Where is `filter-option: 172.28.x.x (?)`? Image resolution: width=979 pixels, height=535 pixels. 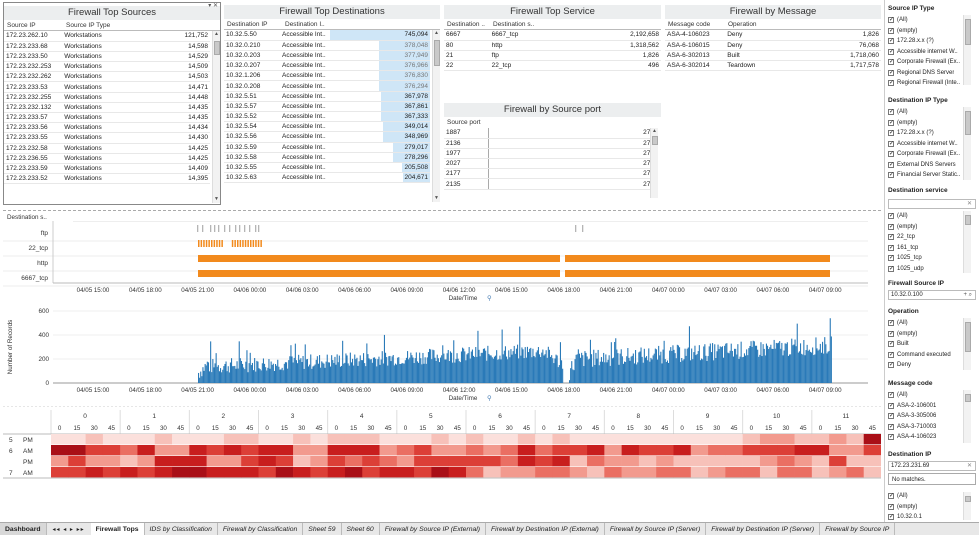
filter-option: 172.28.x.x (?) is located at coordinates (932, 133).